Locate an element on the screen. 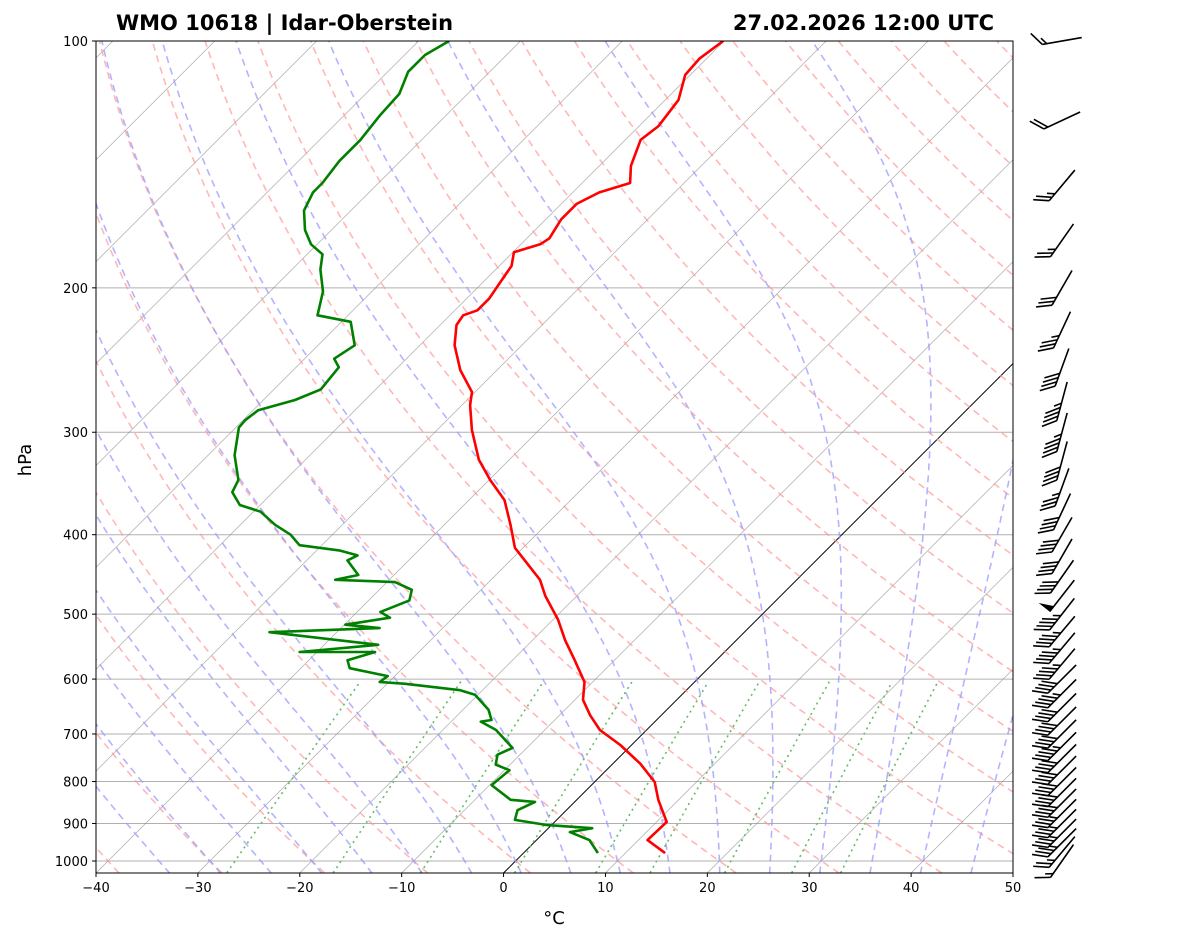 This screenshot has height=941, width=1181. y-axis-label: hPa is located at coordinates (25, 460).